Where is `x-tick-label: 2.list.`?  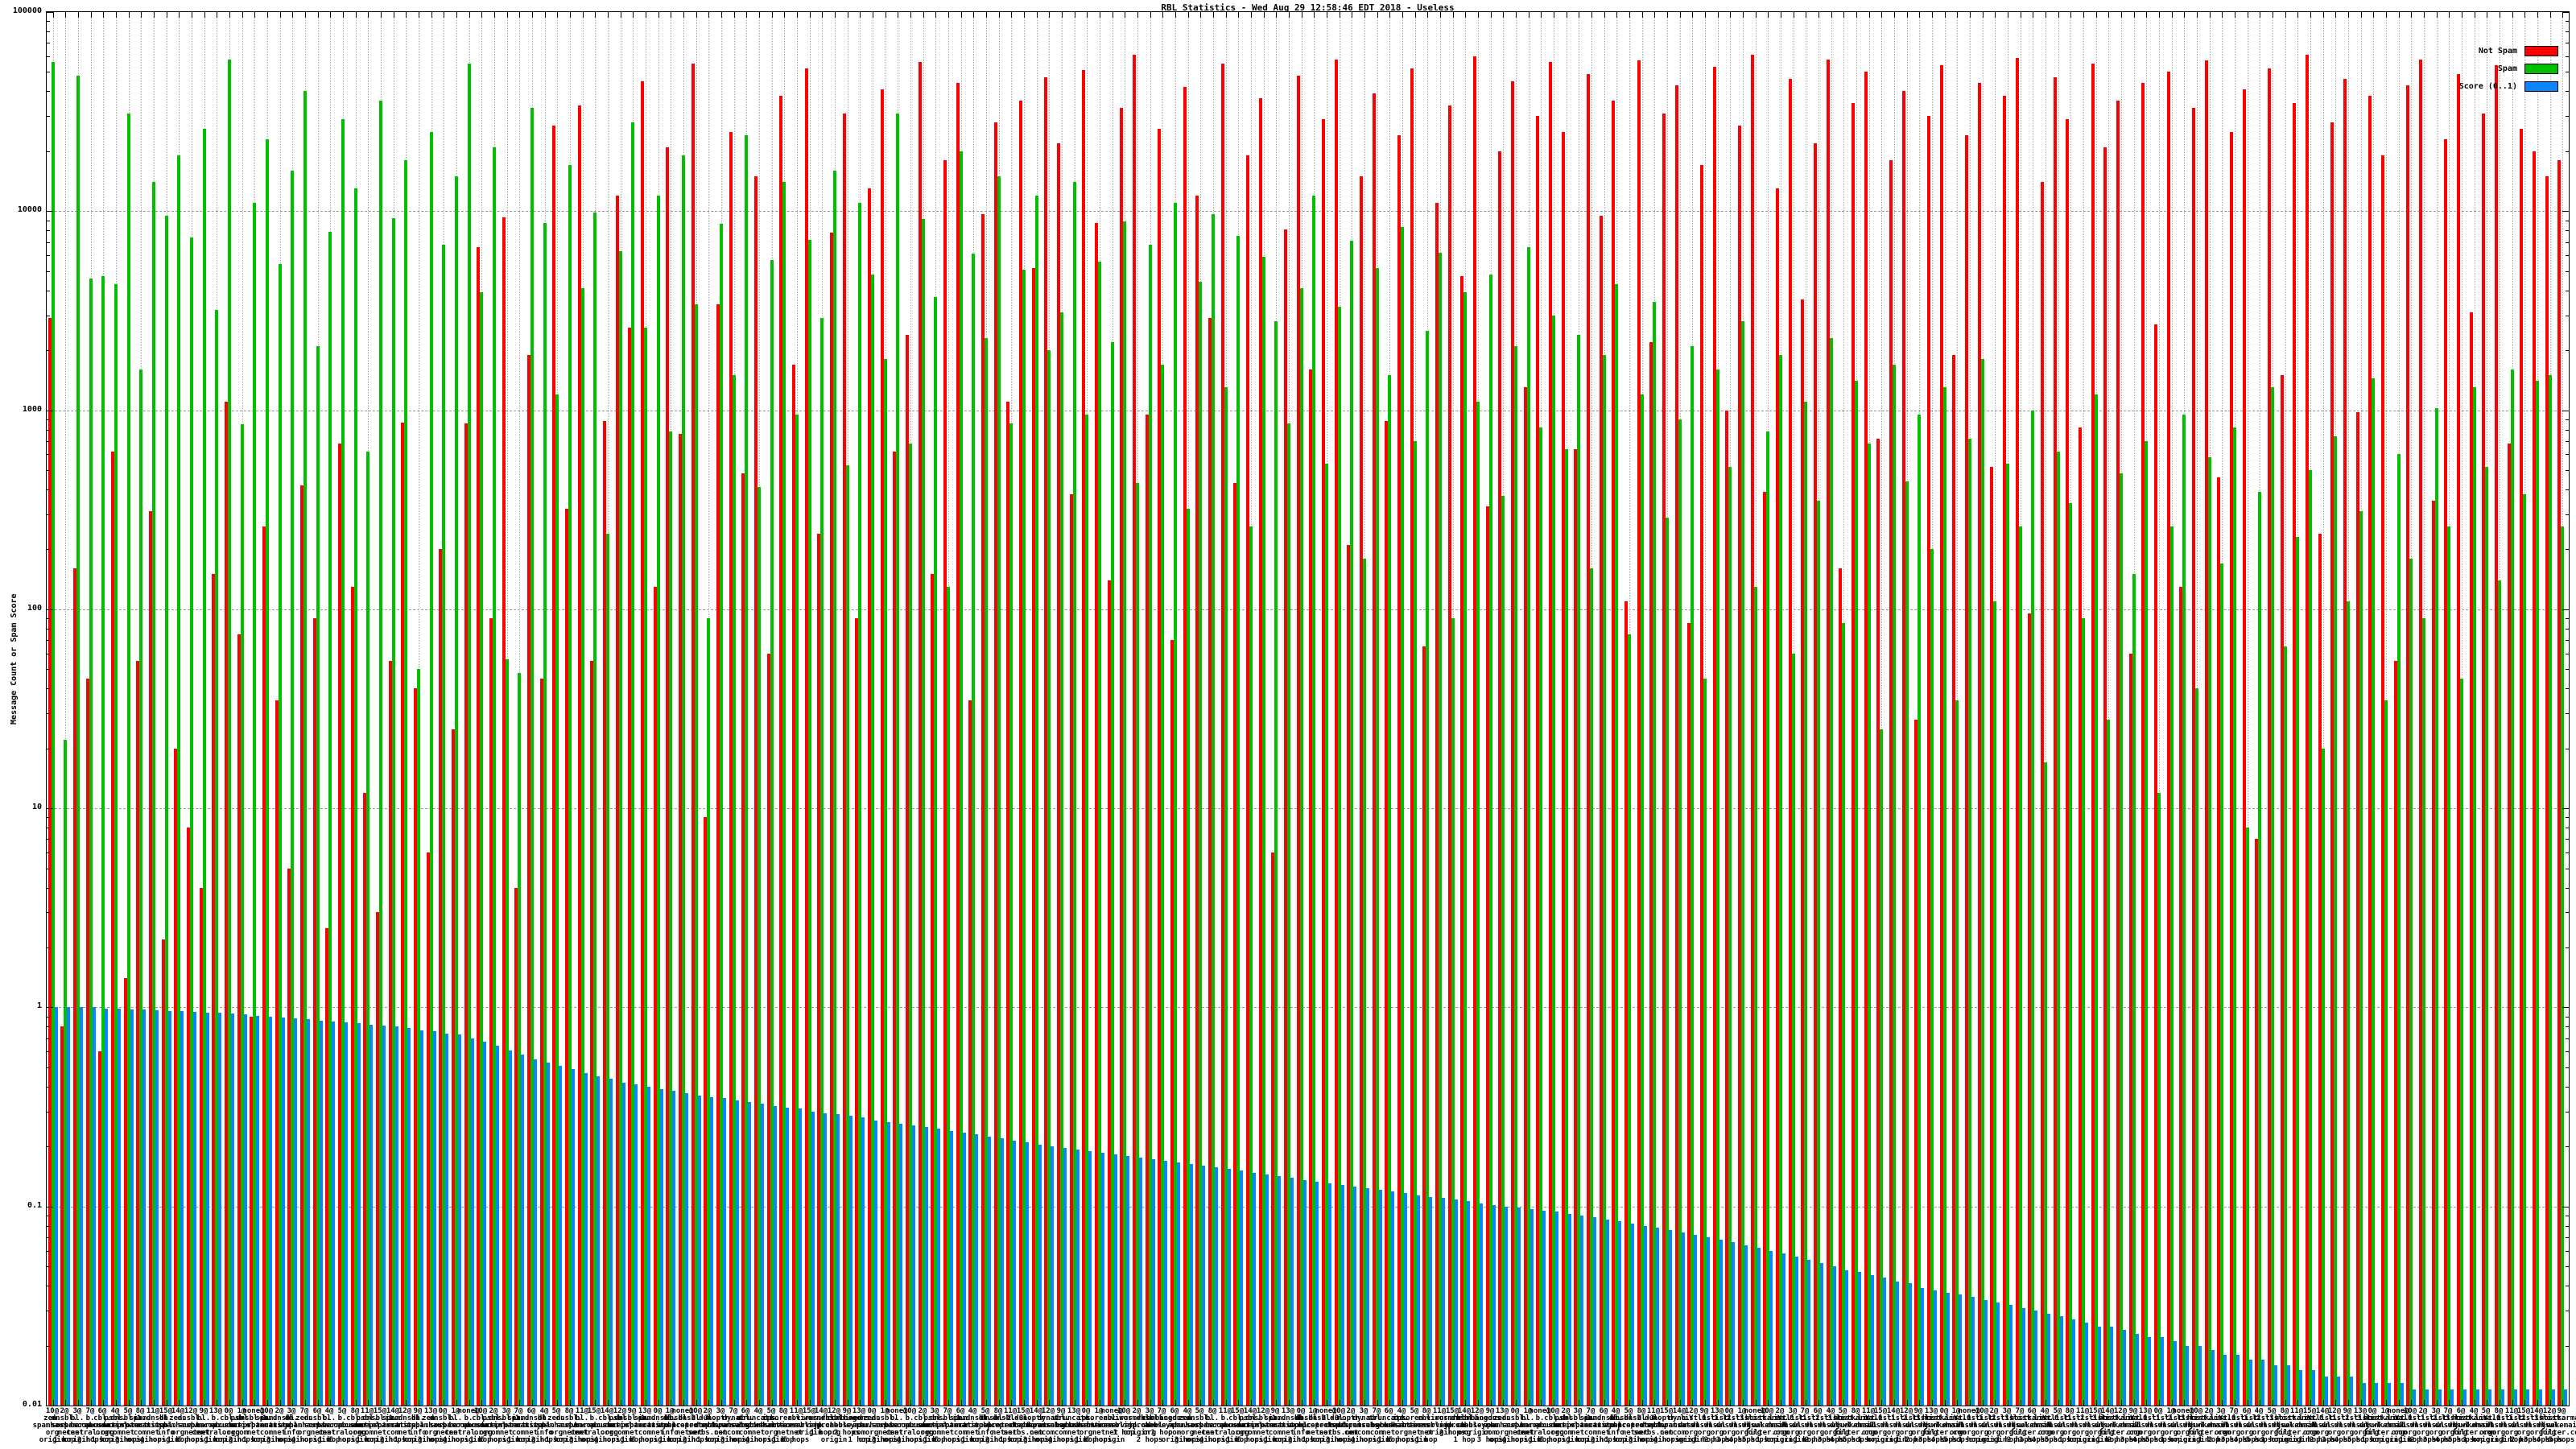 x-tick-label: 2.list. is located at coordinates (2360, 1418).